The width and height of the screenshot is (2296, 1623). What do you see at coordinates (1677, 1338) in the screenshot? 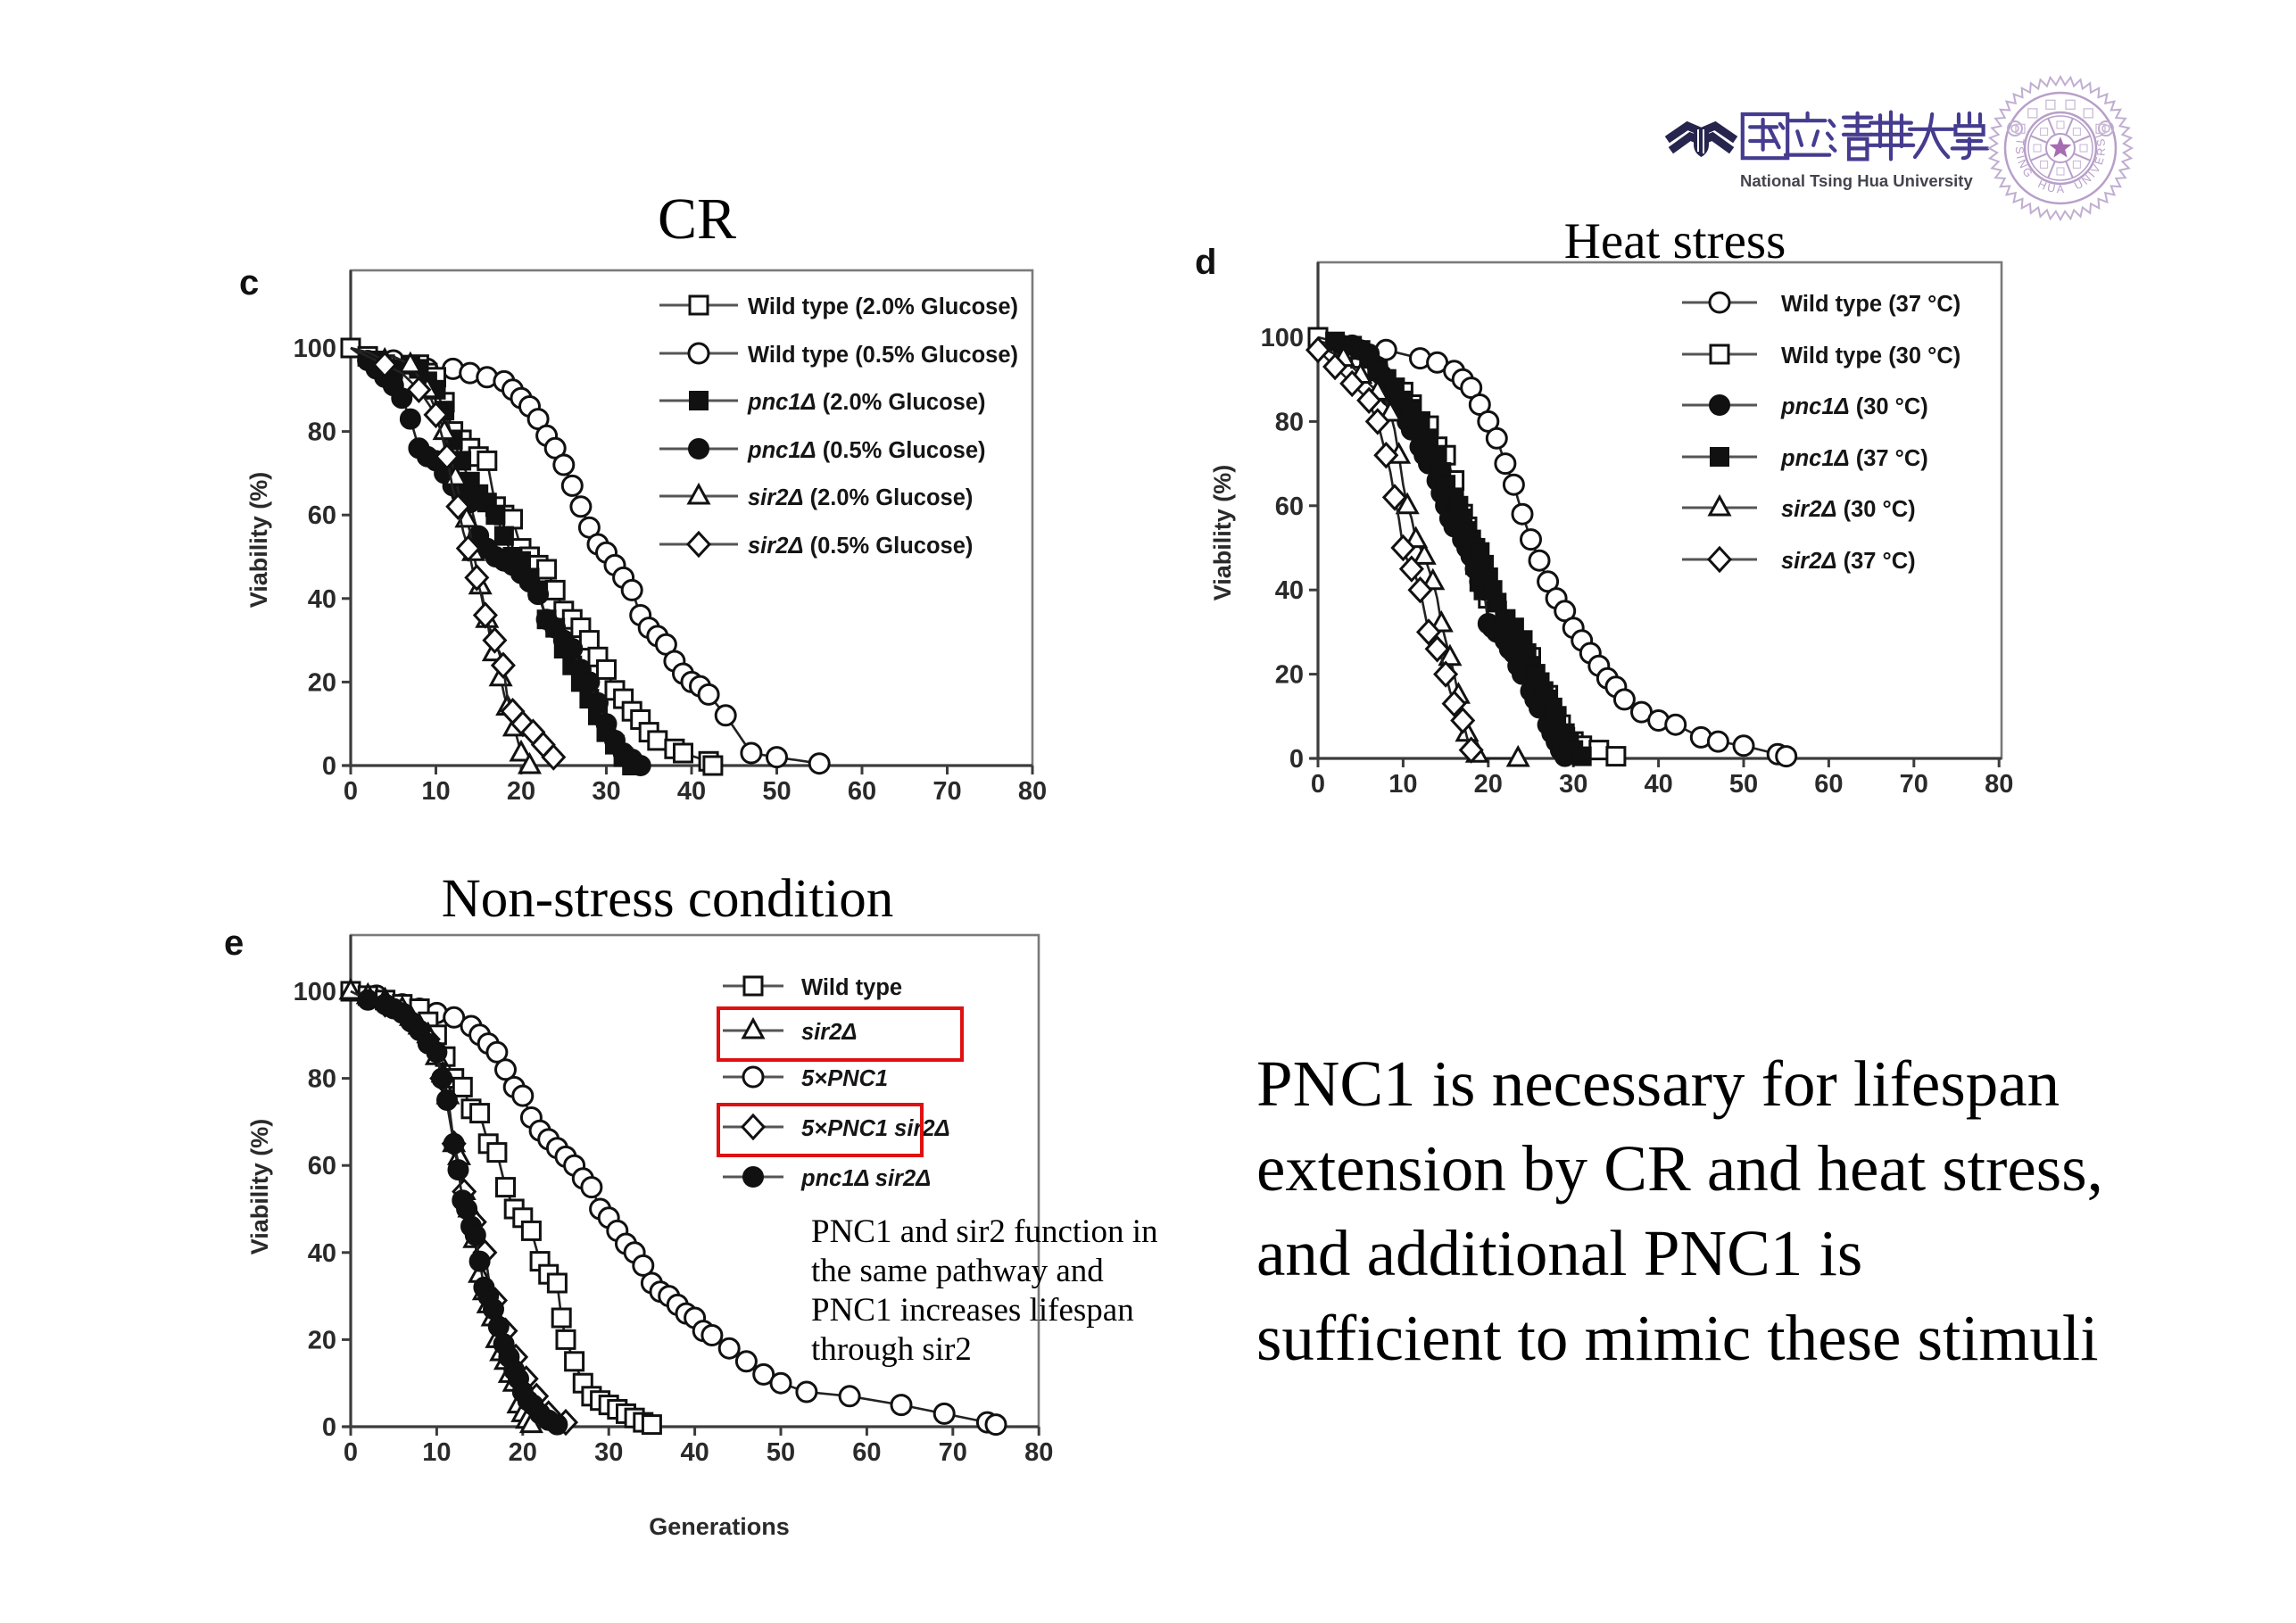
I see `svg-text:sufficient to mimic these stim: sufficient to mimic these stimuli` at bounding box center [1677, 1338].